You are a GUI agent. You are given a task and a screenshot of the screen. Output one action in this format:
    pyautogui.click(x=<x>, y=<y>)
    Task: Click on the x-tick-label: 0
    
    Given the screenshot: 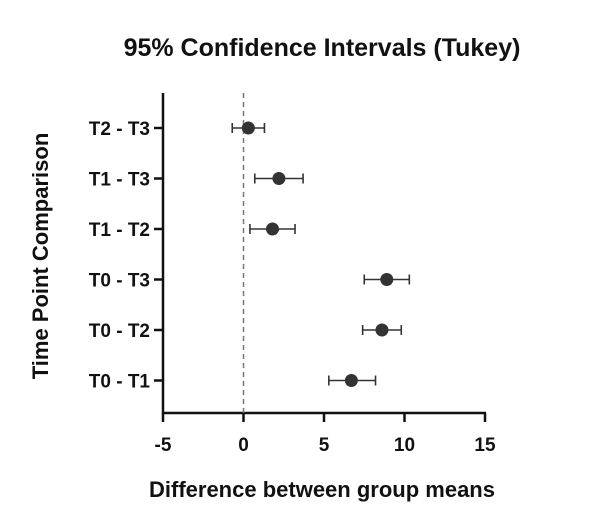 What is the action you would take?
    pyautogui.click(x=243, y=445)
    